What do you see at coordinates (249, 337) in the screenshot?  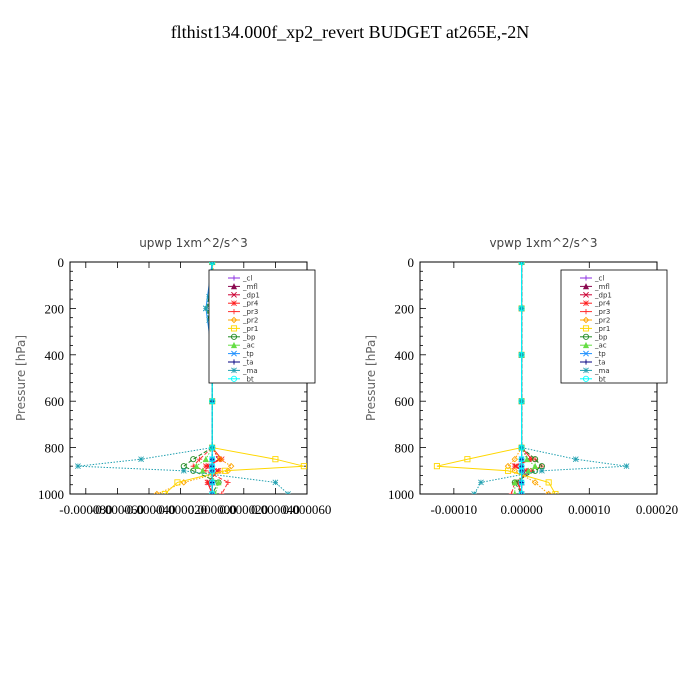 I see `legend-label: _bp` at bounding box center [249, 337].